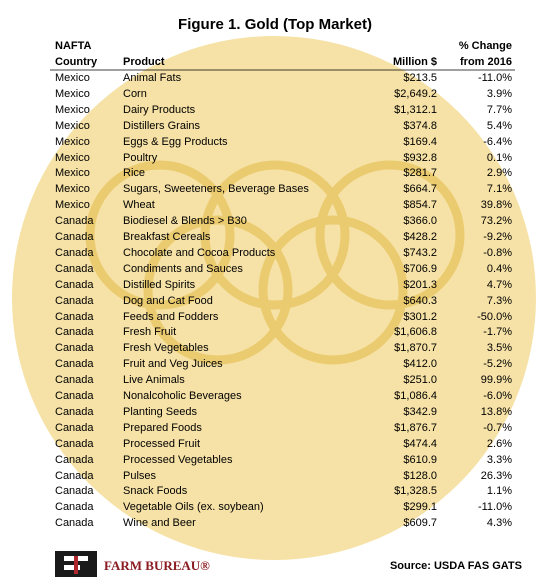  What do you see at coordinates (415, 348) in the screenshot?
I see `value-cell: $1,870.7` at bounding box center [415, 348].